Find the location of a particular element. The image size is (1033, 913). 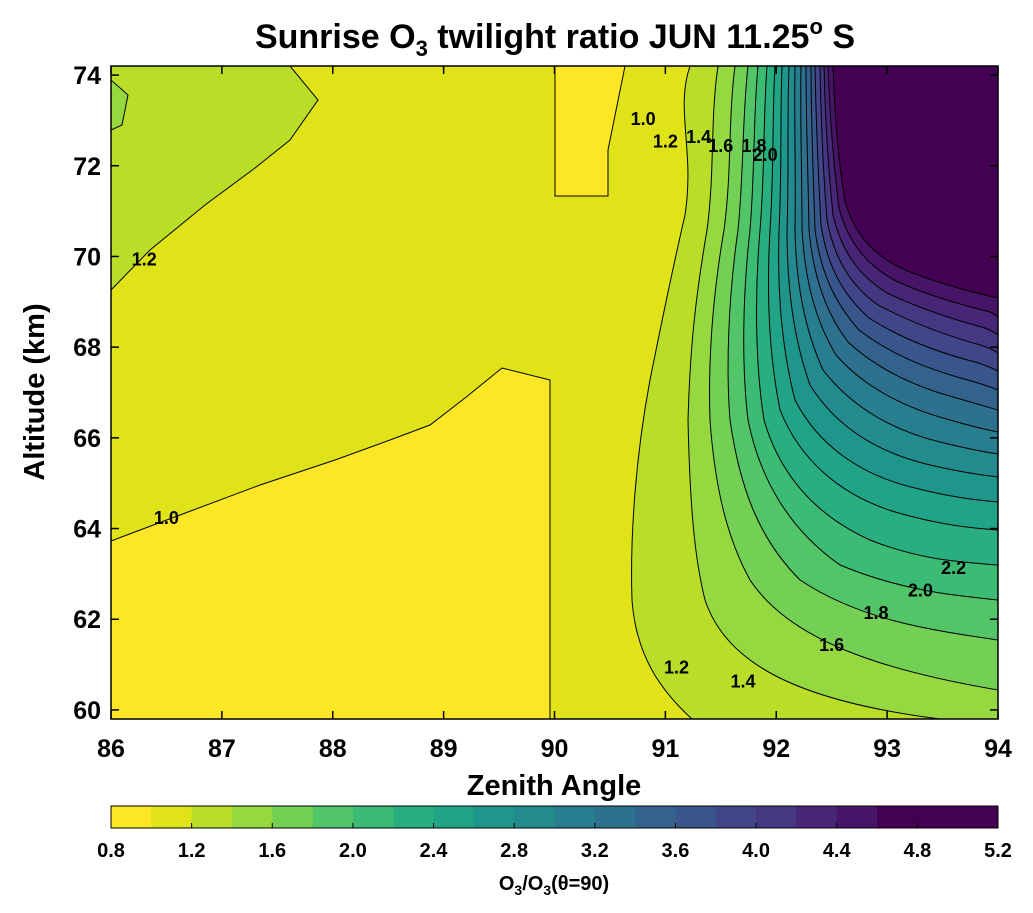

colorbar-tick-label: 4.4 is located at coordinates (837, 851).